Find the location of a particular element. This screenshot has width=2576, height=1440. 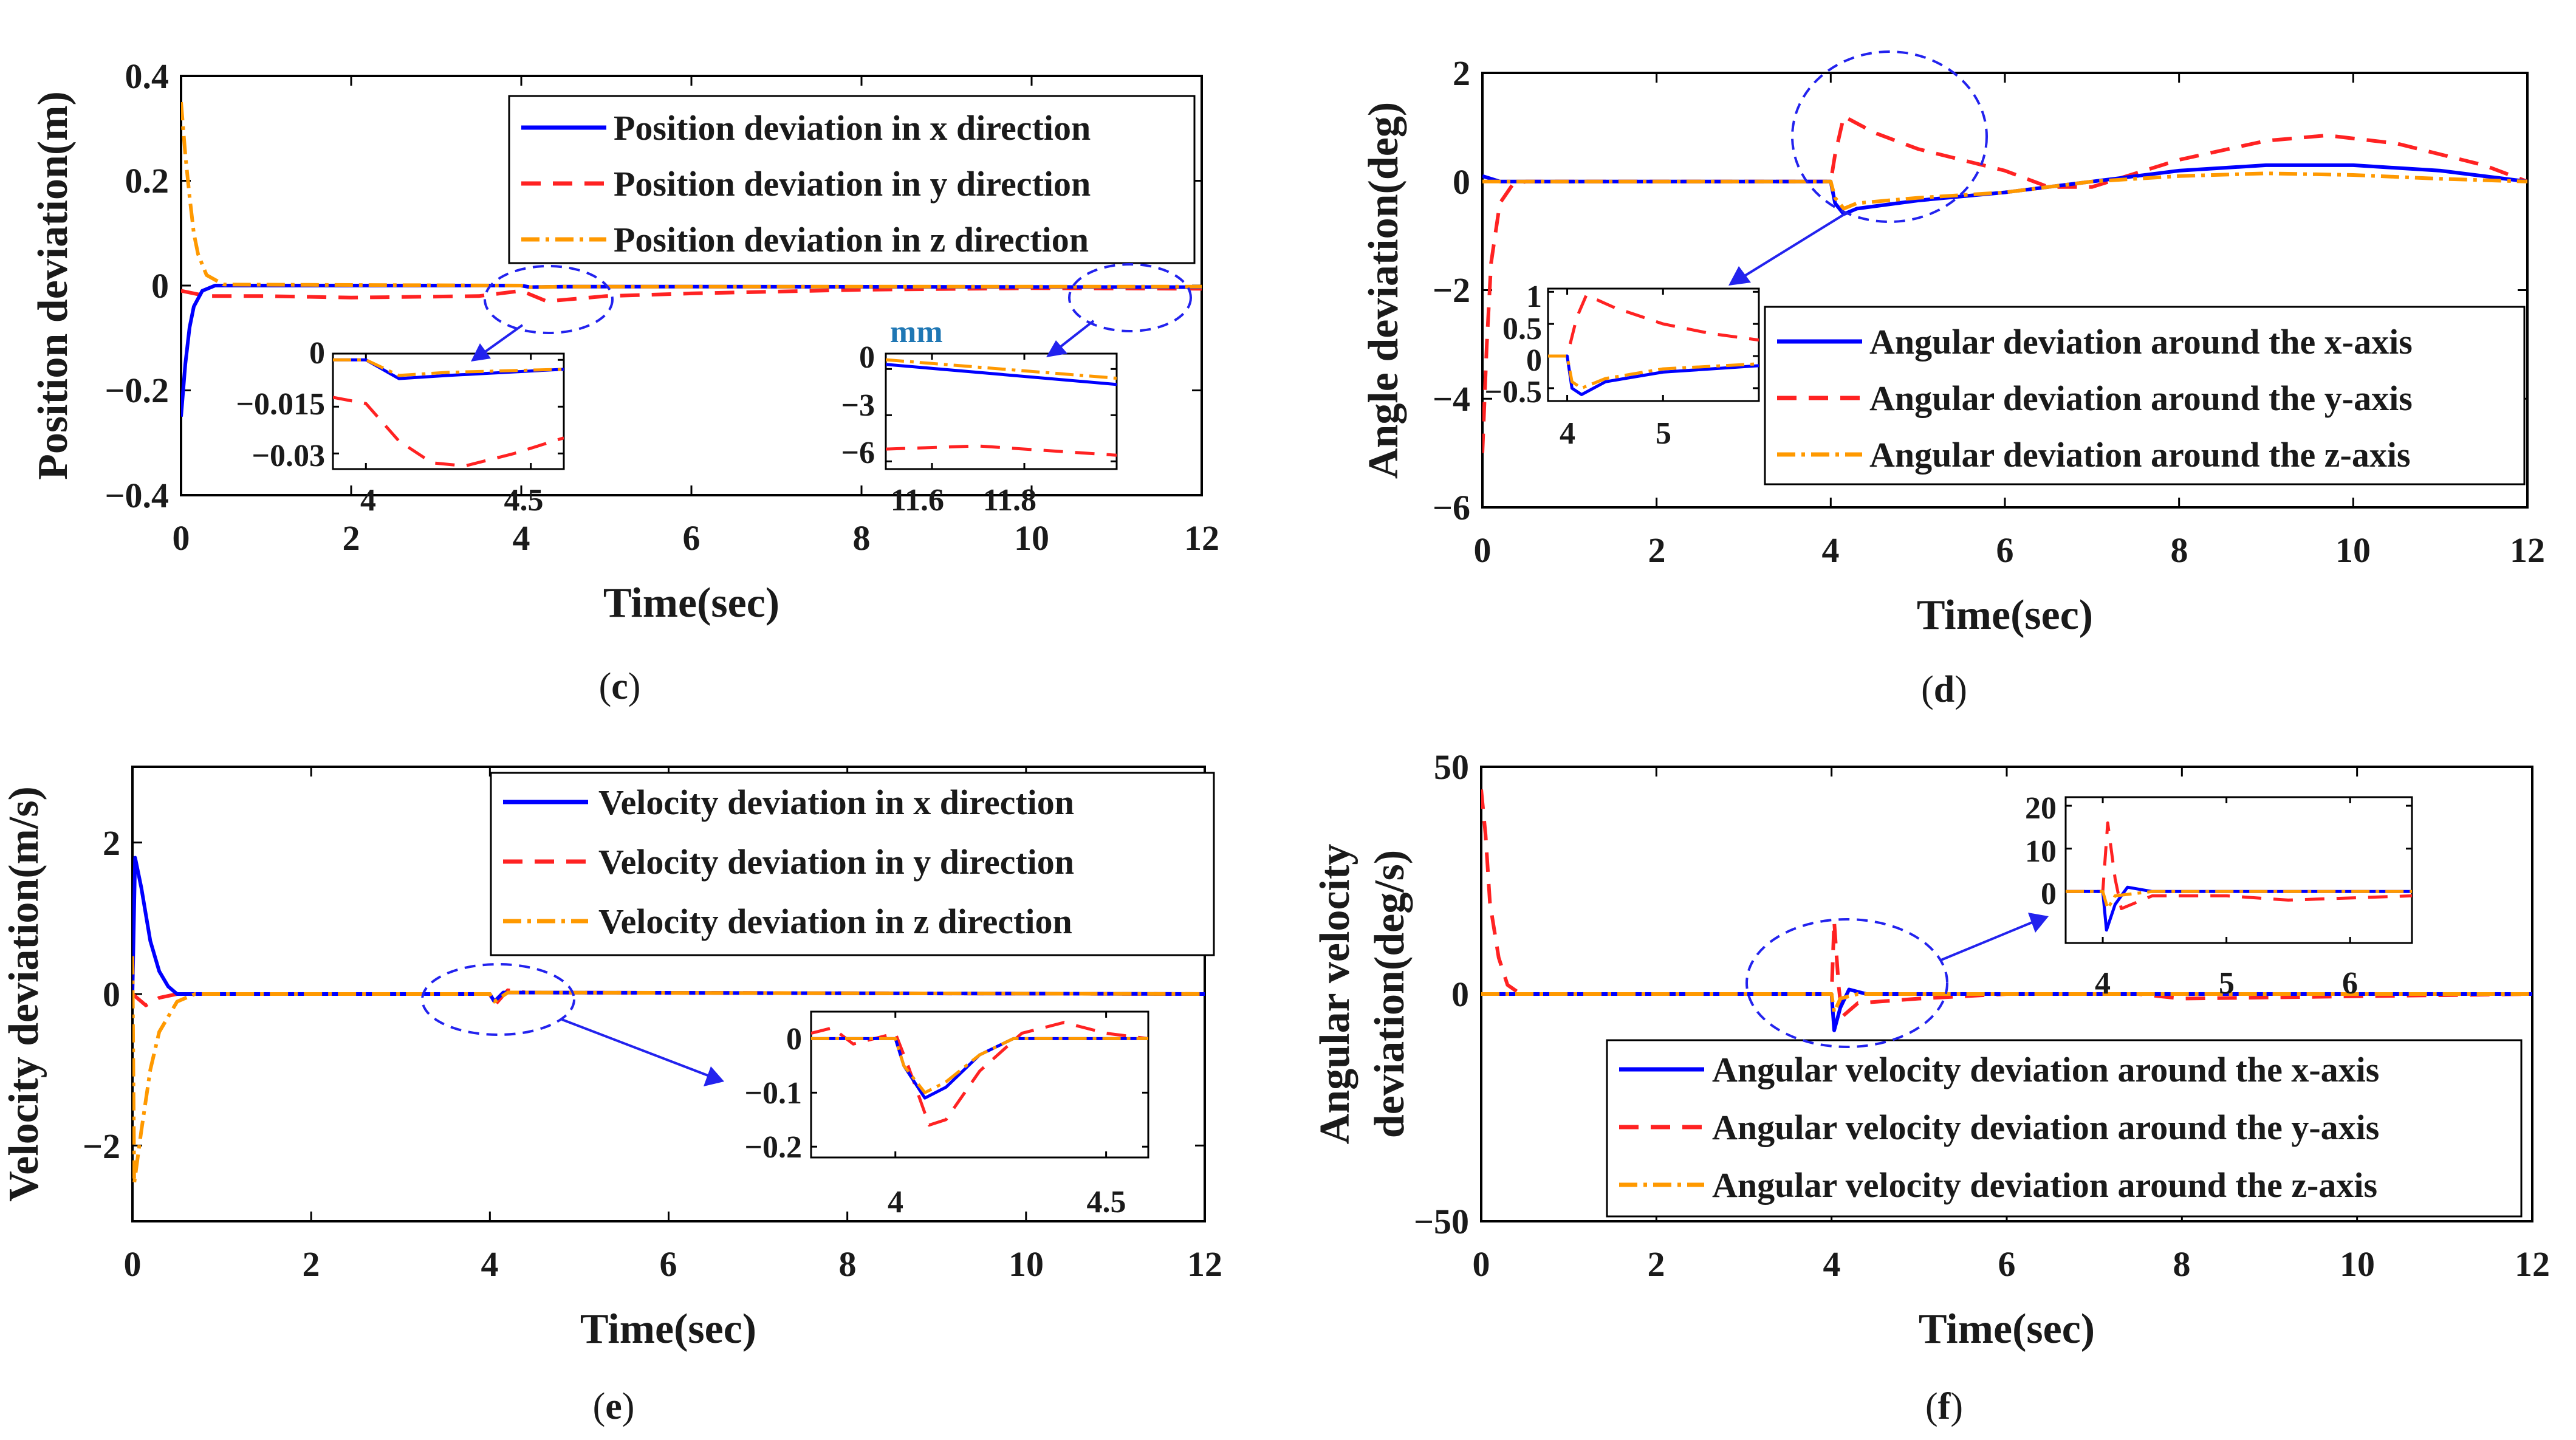

y-tick-label: 0.4 is located at coordinates (147, 76).